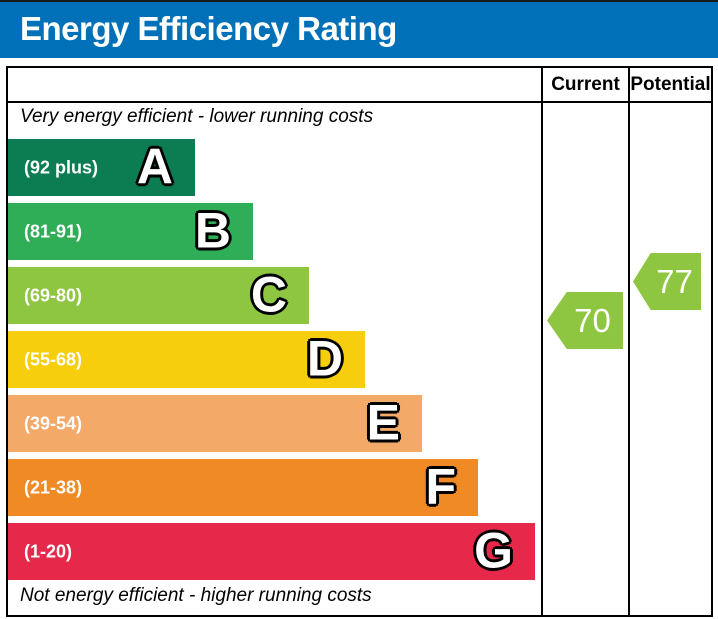 The image size is (718, 619). Describe the element at coordinates (61, 167) in the screenshot. I see `band-a-range: (92 plus)` at that location.